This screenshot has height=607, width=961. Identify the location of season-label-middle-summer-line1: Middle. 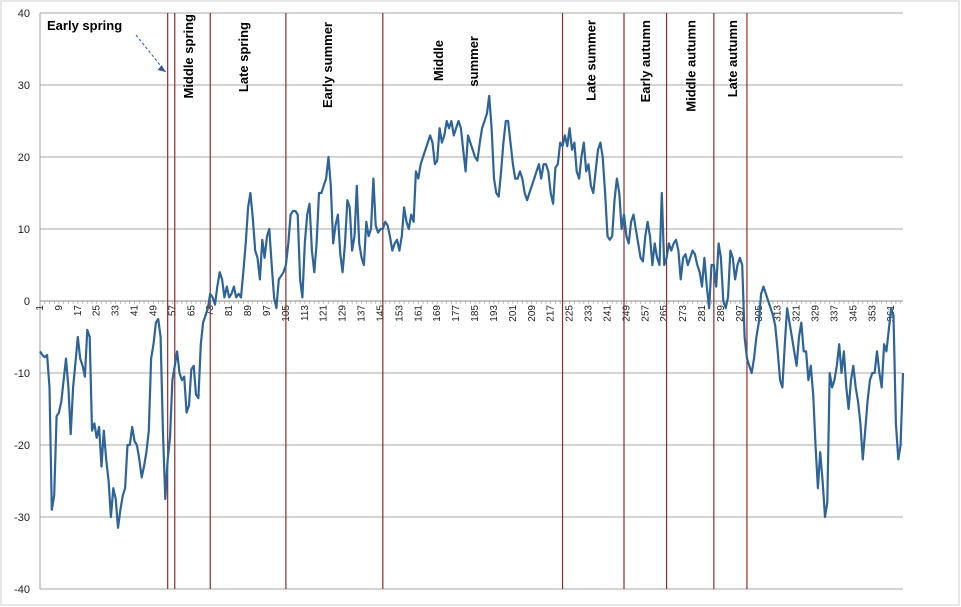
(438, 60).